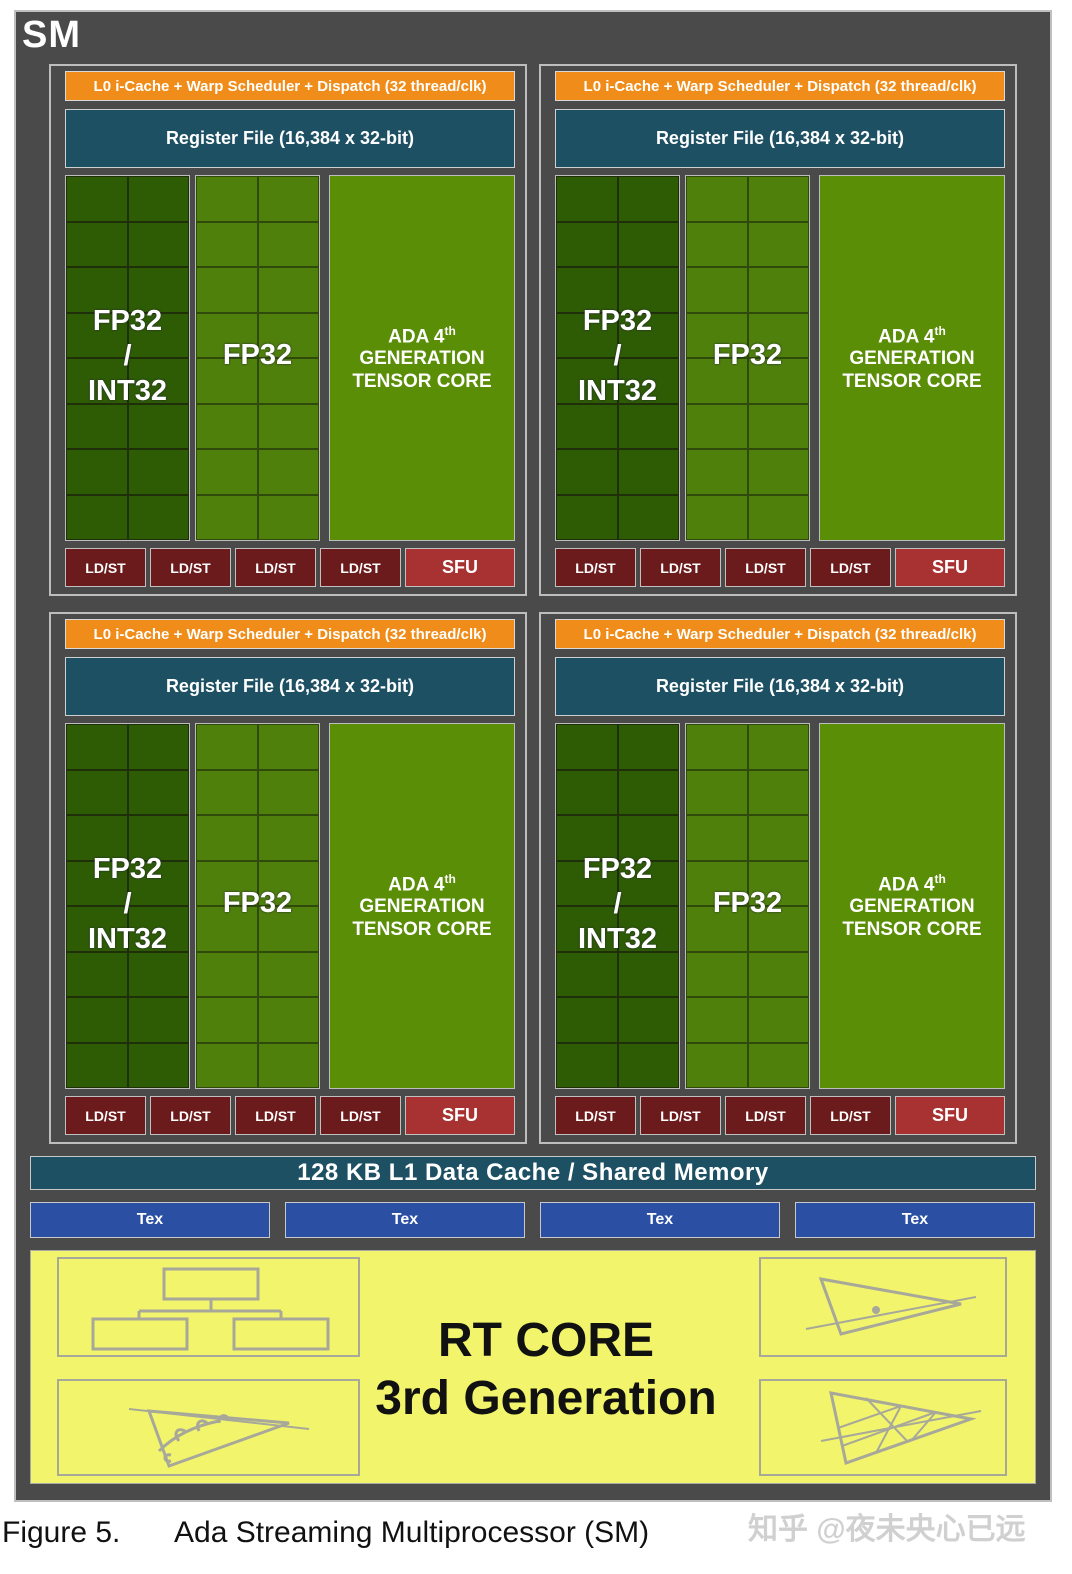 The image size is (1072, 1574). I want to click on caption-figure-number: Figure 5., so click(61, 1532).